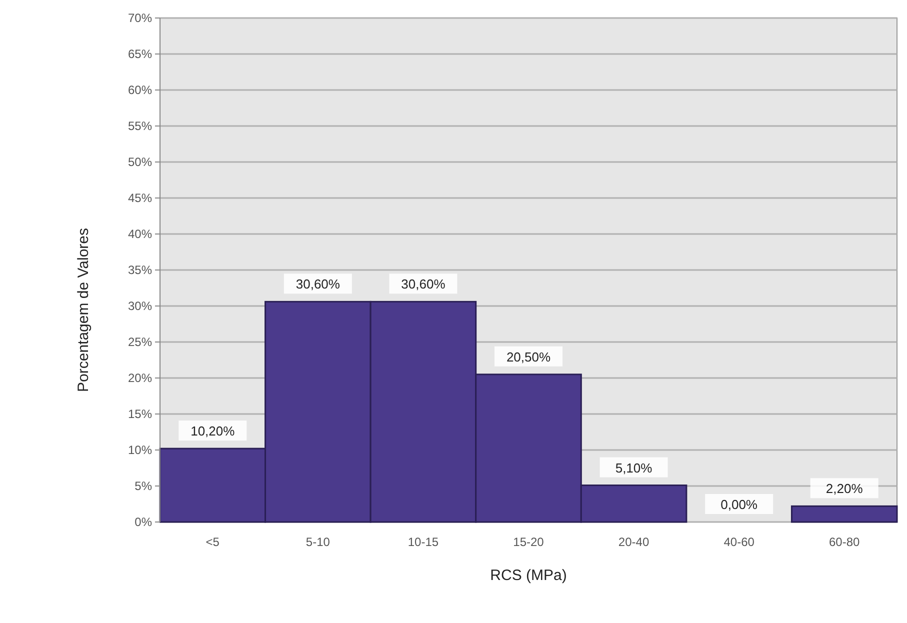 This screenshot has height=623, width=907. I want to click on data-label: 2,20%, so click(845, 488).